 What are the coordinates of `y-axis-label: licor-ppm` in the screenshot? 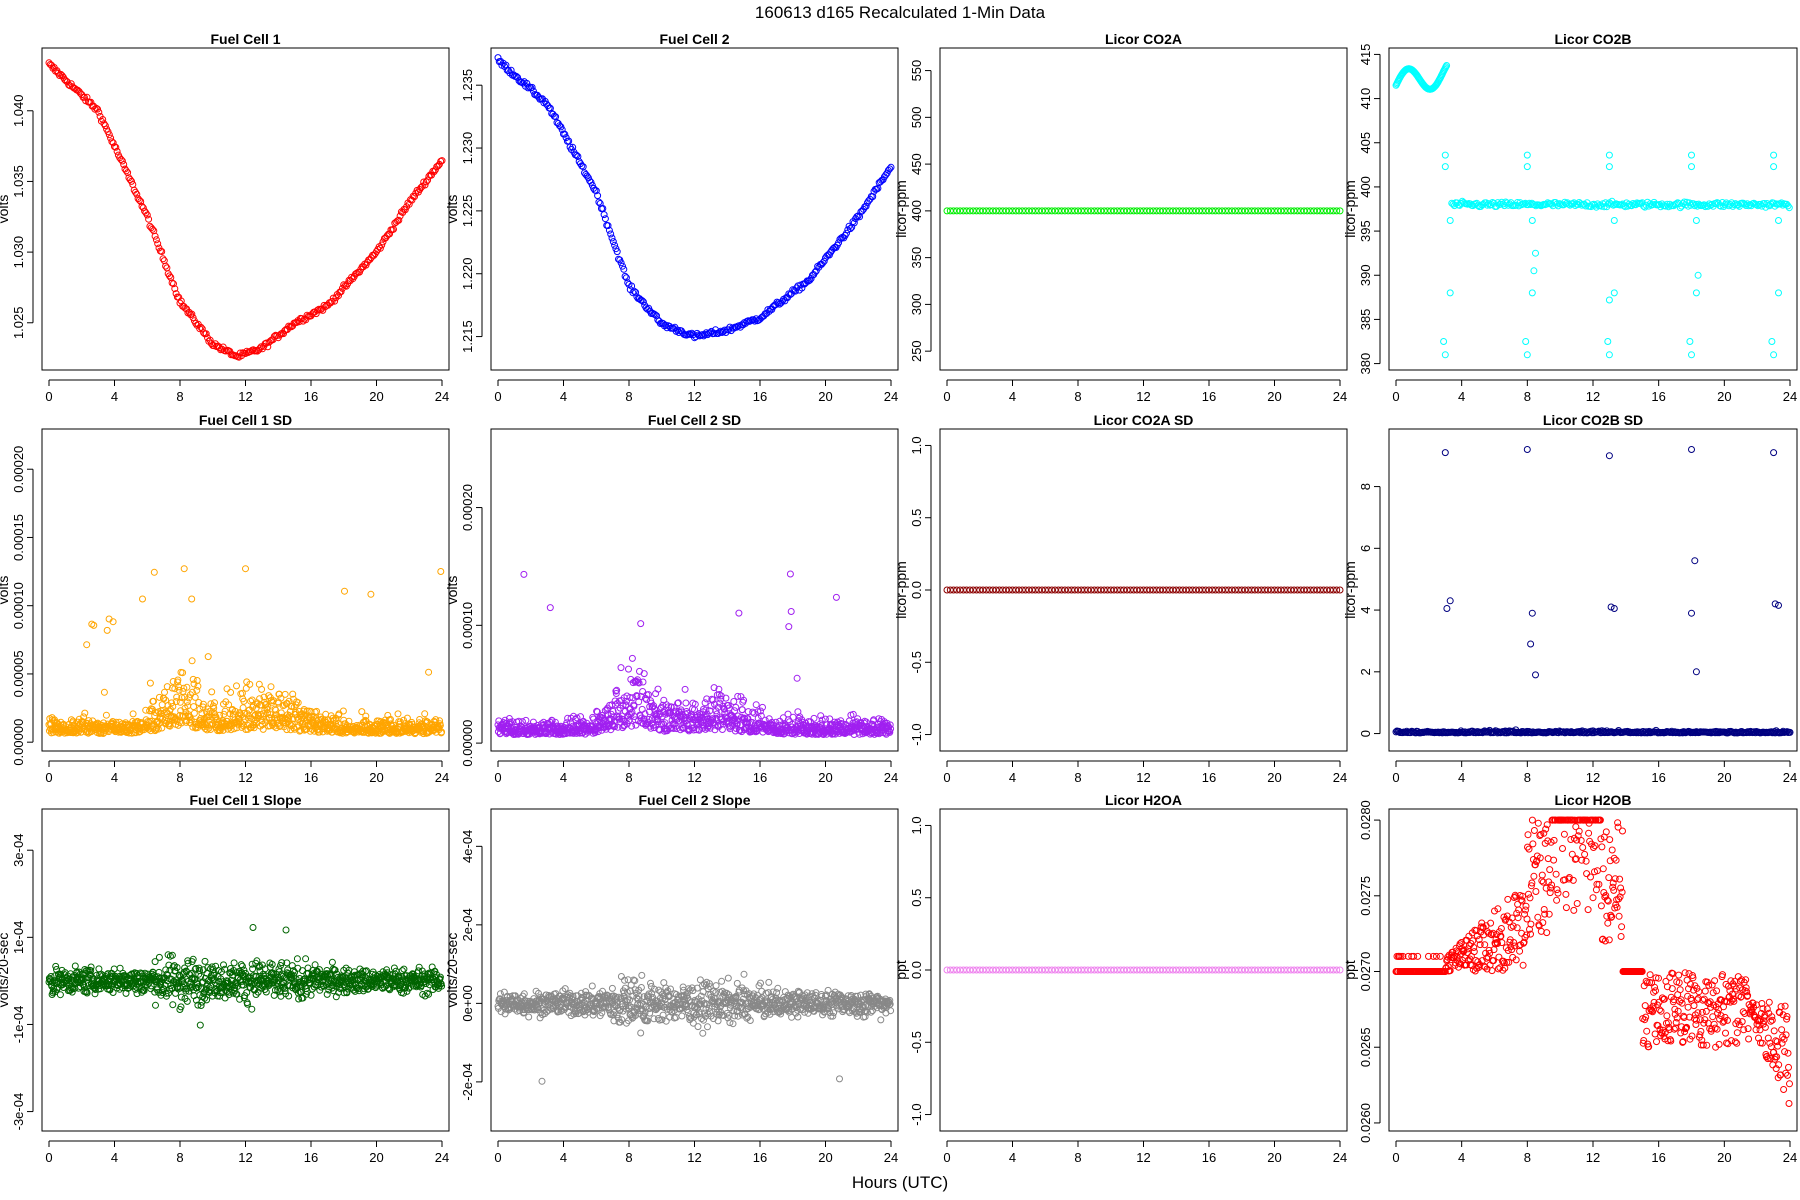 It's located at (1350, 209).